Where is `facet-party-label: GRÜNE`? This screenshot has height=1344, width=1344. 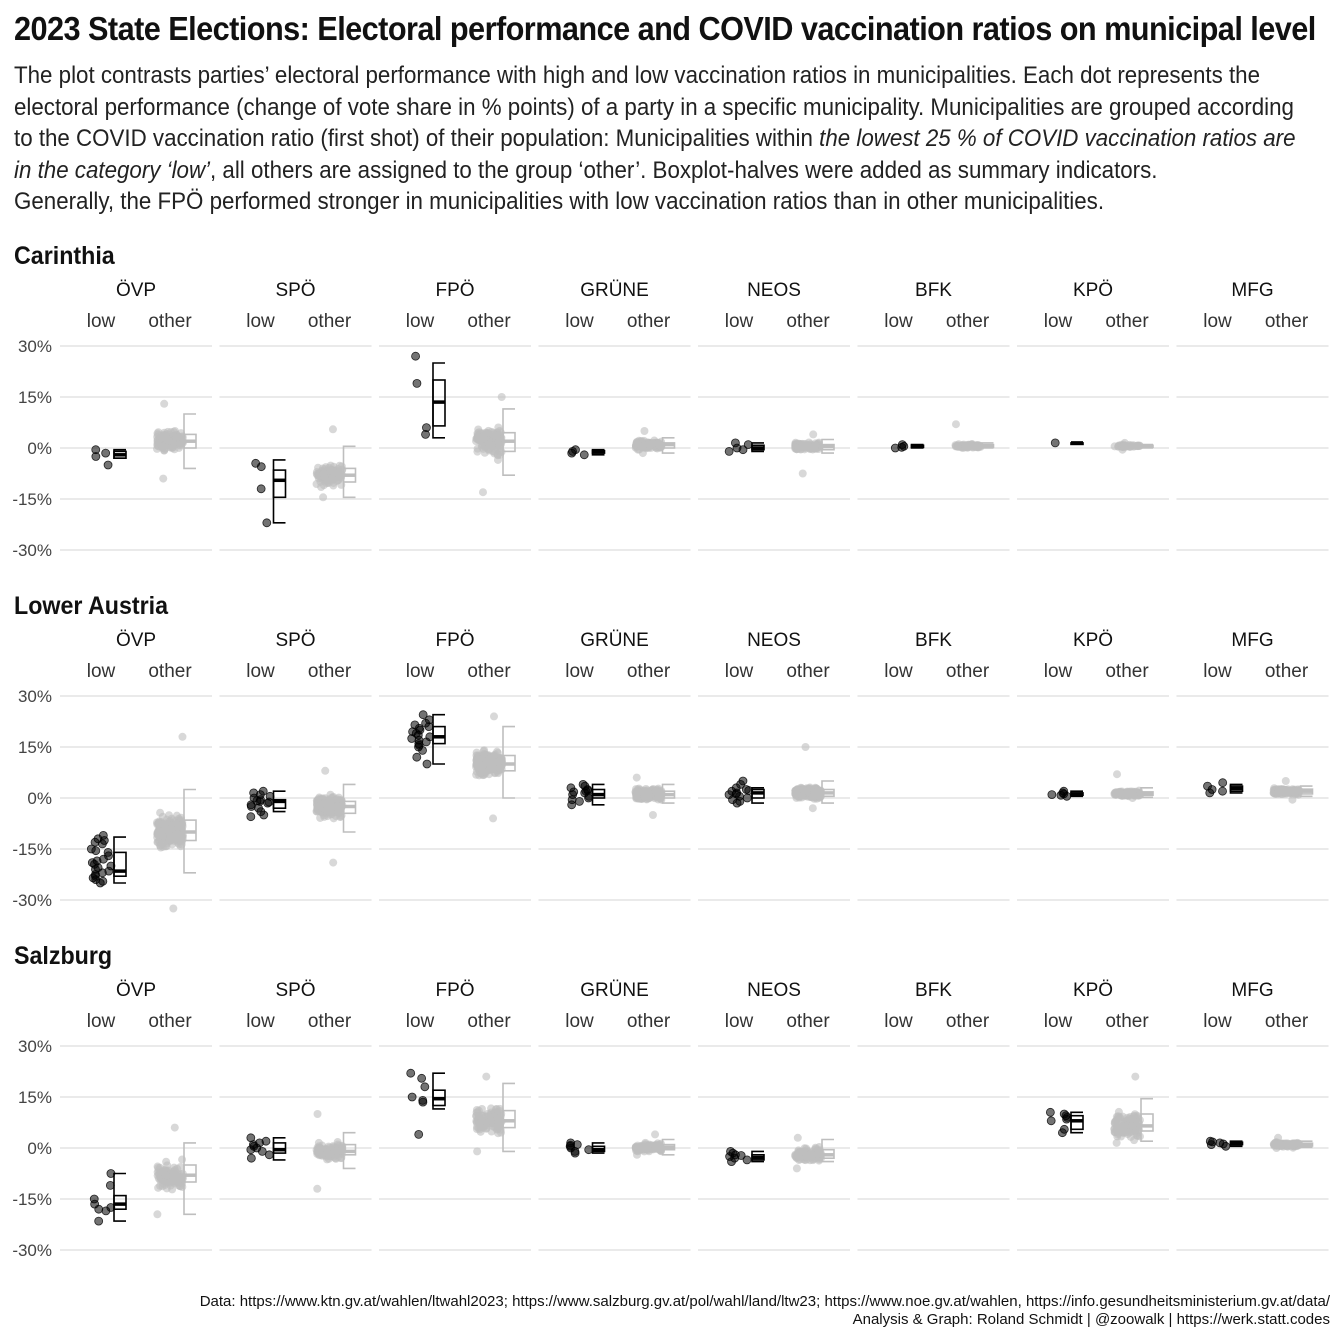
facet-party-label: GRÜNE is located at coordinates (614, 640).